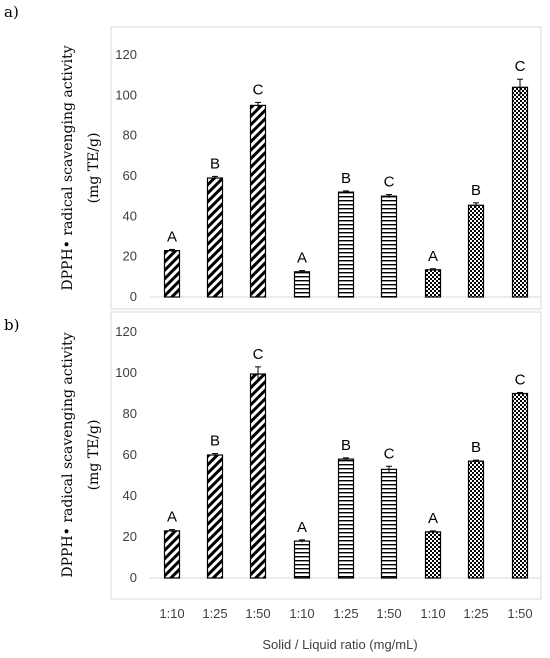 The height and width of the screenshot is (658, 550). I want to click on x-axis-label: Solid / Liquid ratio (mg/mL), so click(339, 644).